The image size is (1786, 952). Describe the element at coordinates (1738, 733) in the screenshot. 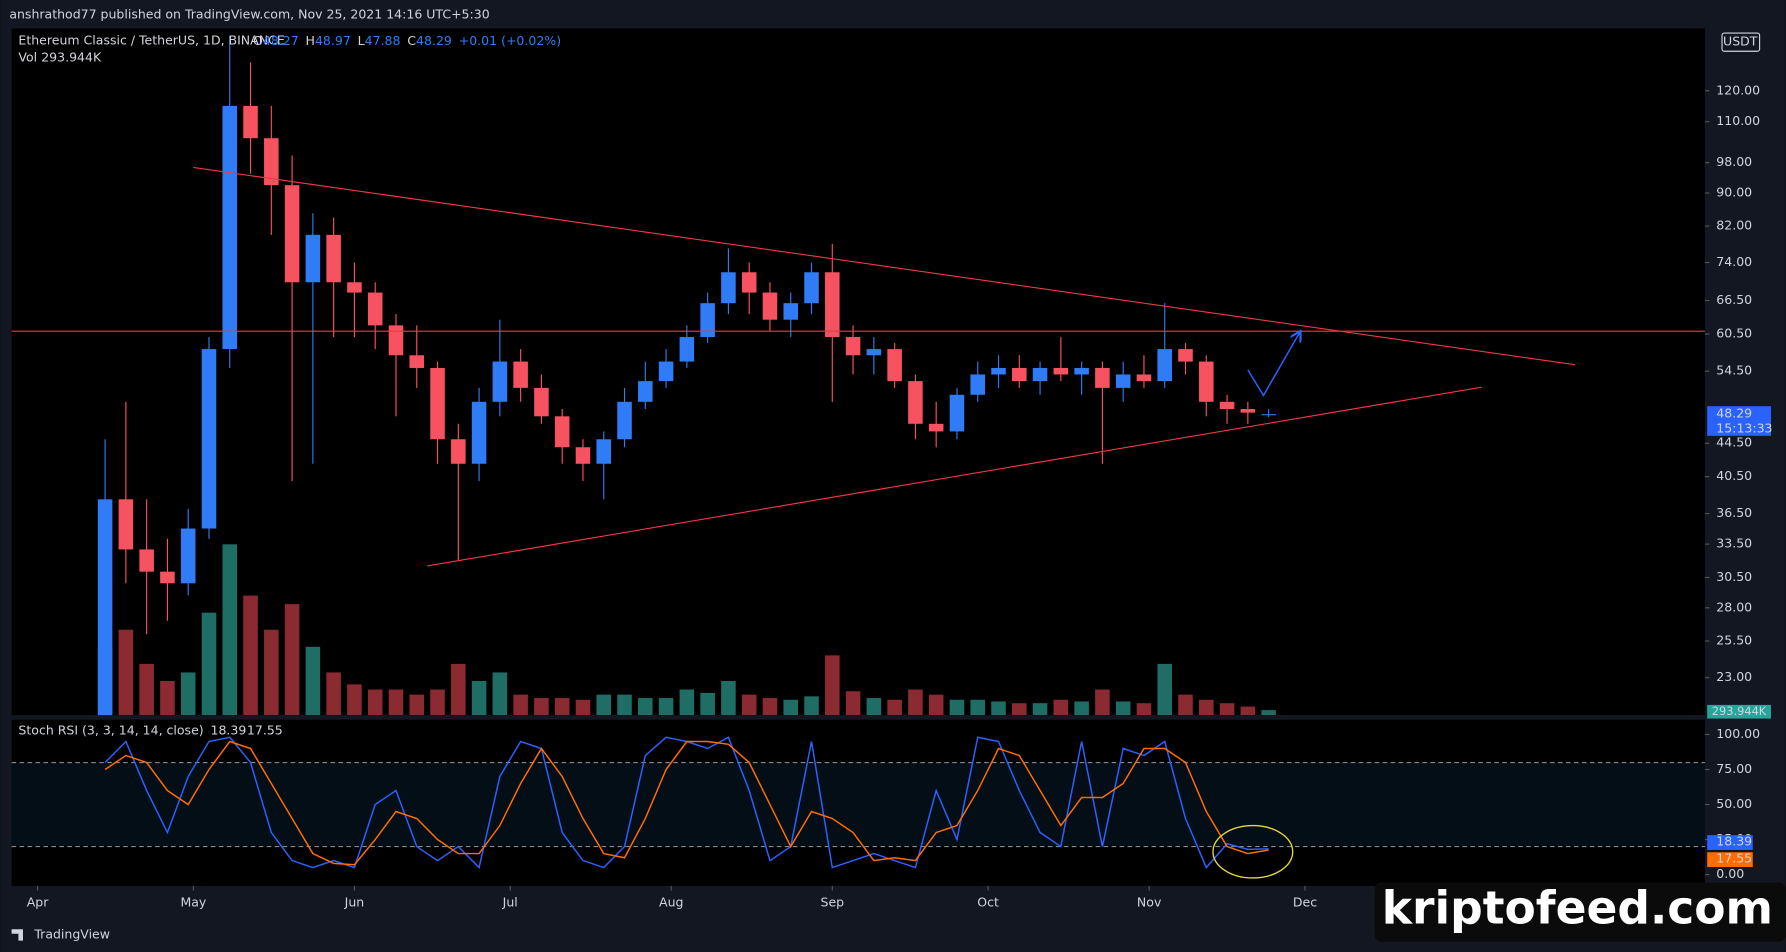

I see `stoch-y-tick-label: 100.00` at that location.